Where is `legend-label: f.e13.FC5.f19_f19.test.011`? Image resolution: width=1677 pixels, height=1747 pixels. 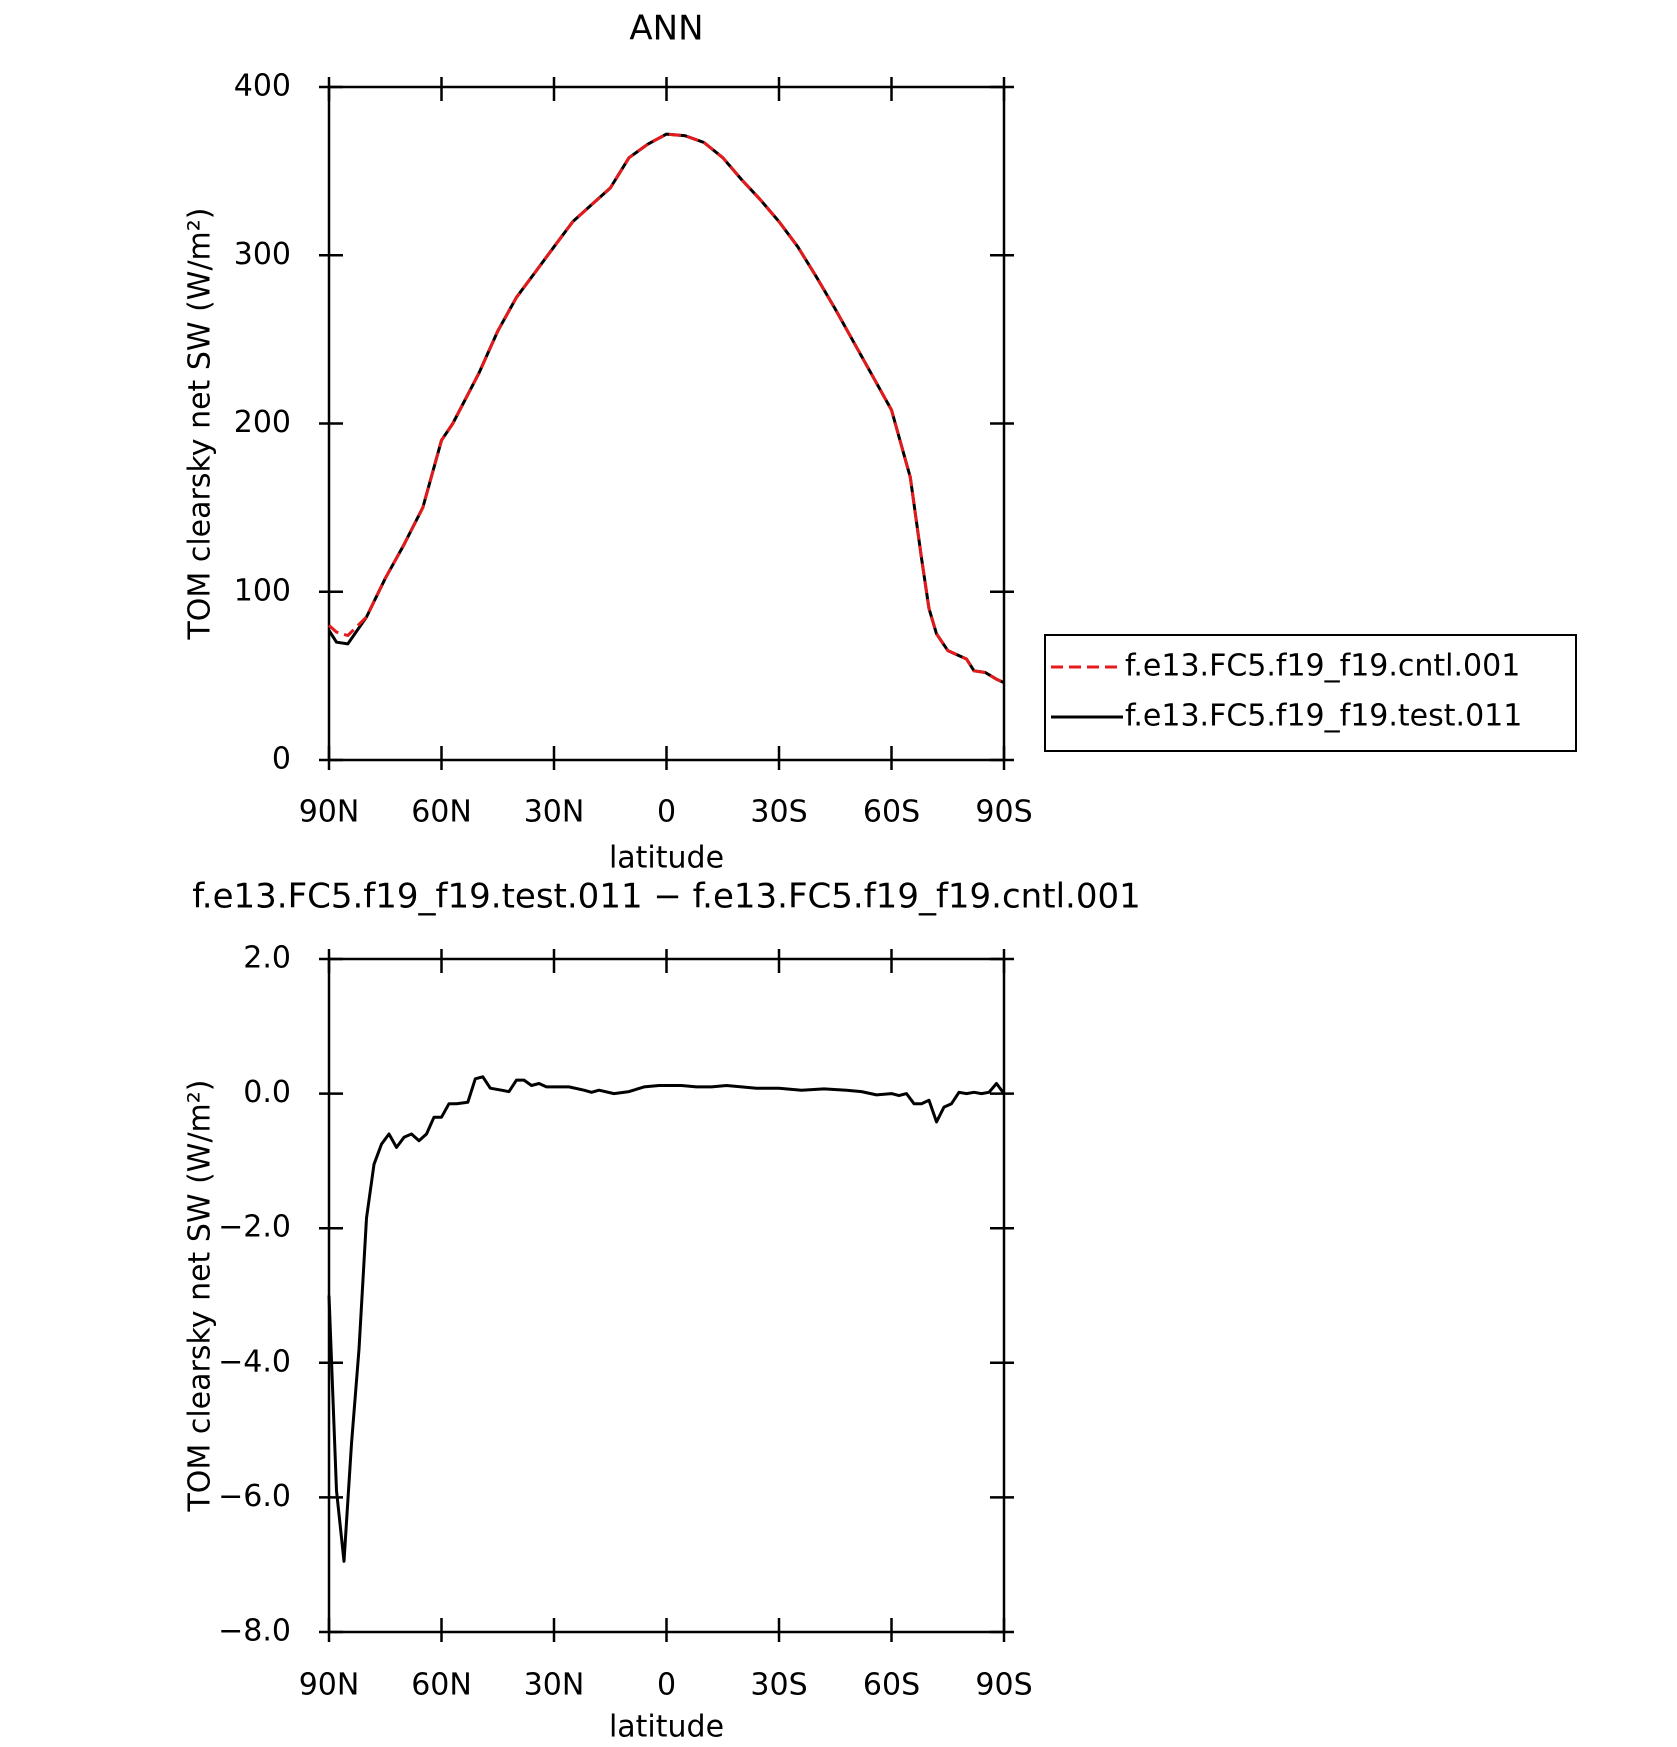
legend-label: f.e13.FC5.f19_f19.test.011 is located at coordinates (1323, 716).